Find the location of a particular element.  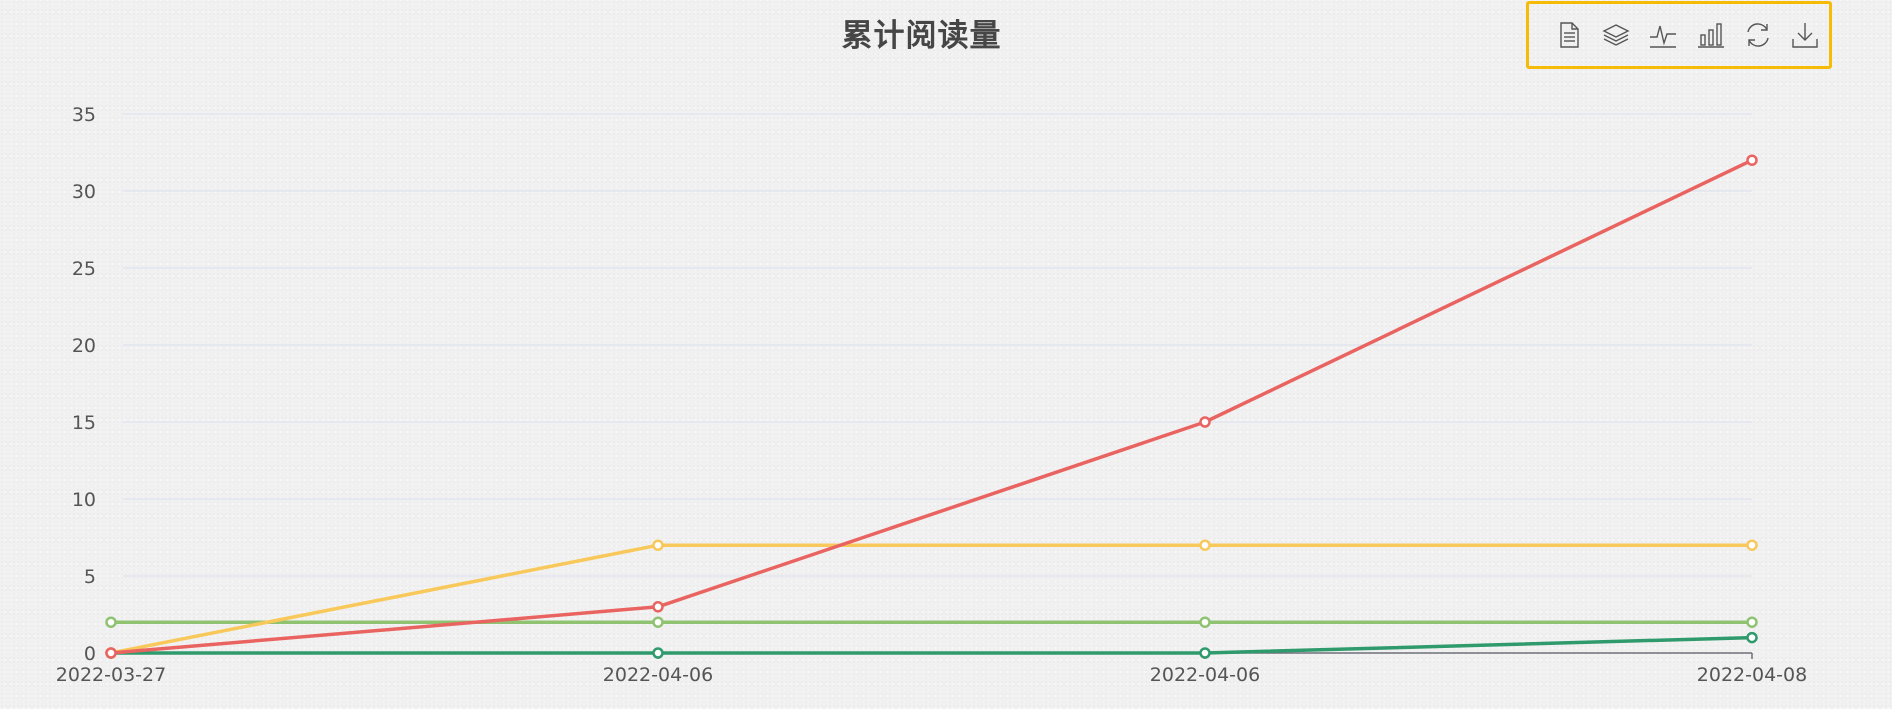

y-tick-label: 20 is located at coordinates (84, 346).